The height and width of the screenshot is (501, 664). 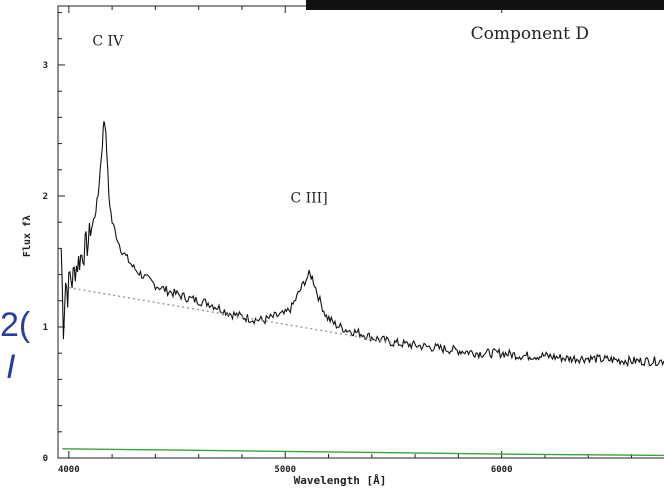 What do you see at coordinates (363, 452) in the screenshot?
I see `baseline-line` at bounding box center [363, 452].